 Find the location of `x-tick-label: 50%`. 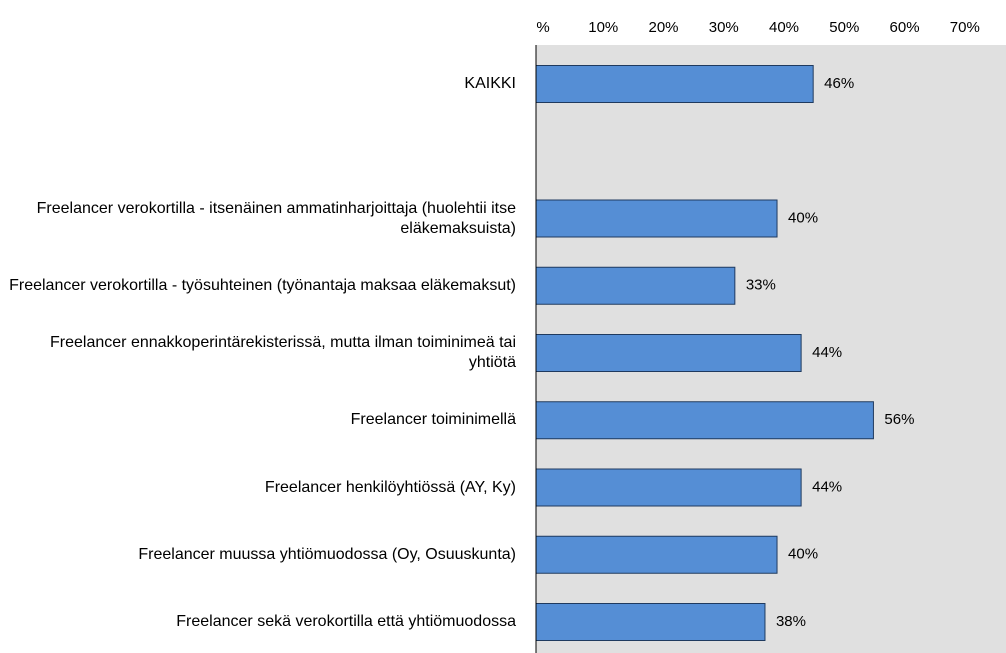

x-tick-label: 50% is located at coordinates (844, 27).